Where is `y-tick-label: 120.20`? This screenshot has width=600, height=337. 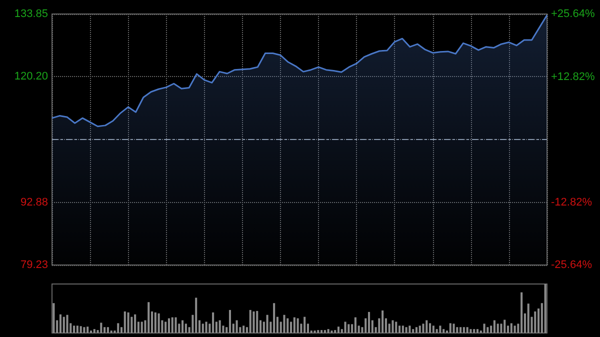 y-tick-label: 120.20 is located at coordinates (31, 76).